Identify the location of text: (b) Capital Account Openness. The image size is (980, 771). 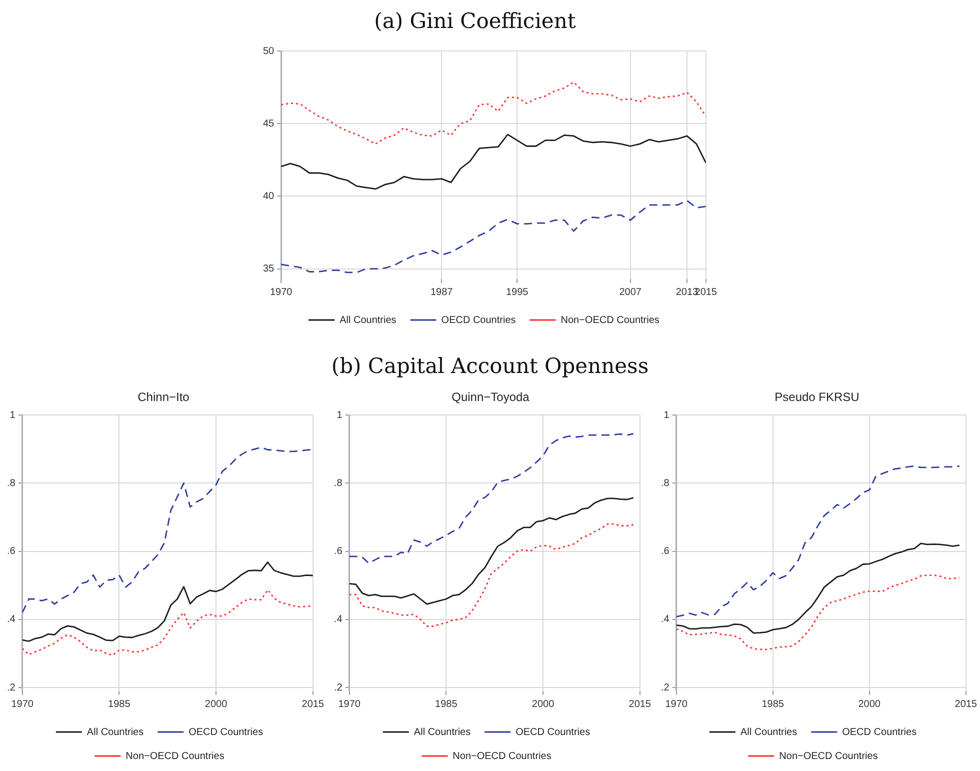
(490, 366).